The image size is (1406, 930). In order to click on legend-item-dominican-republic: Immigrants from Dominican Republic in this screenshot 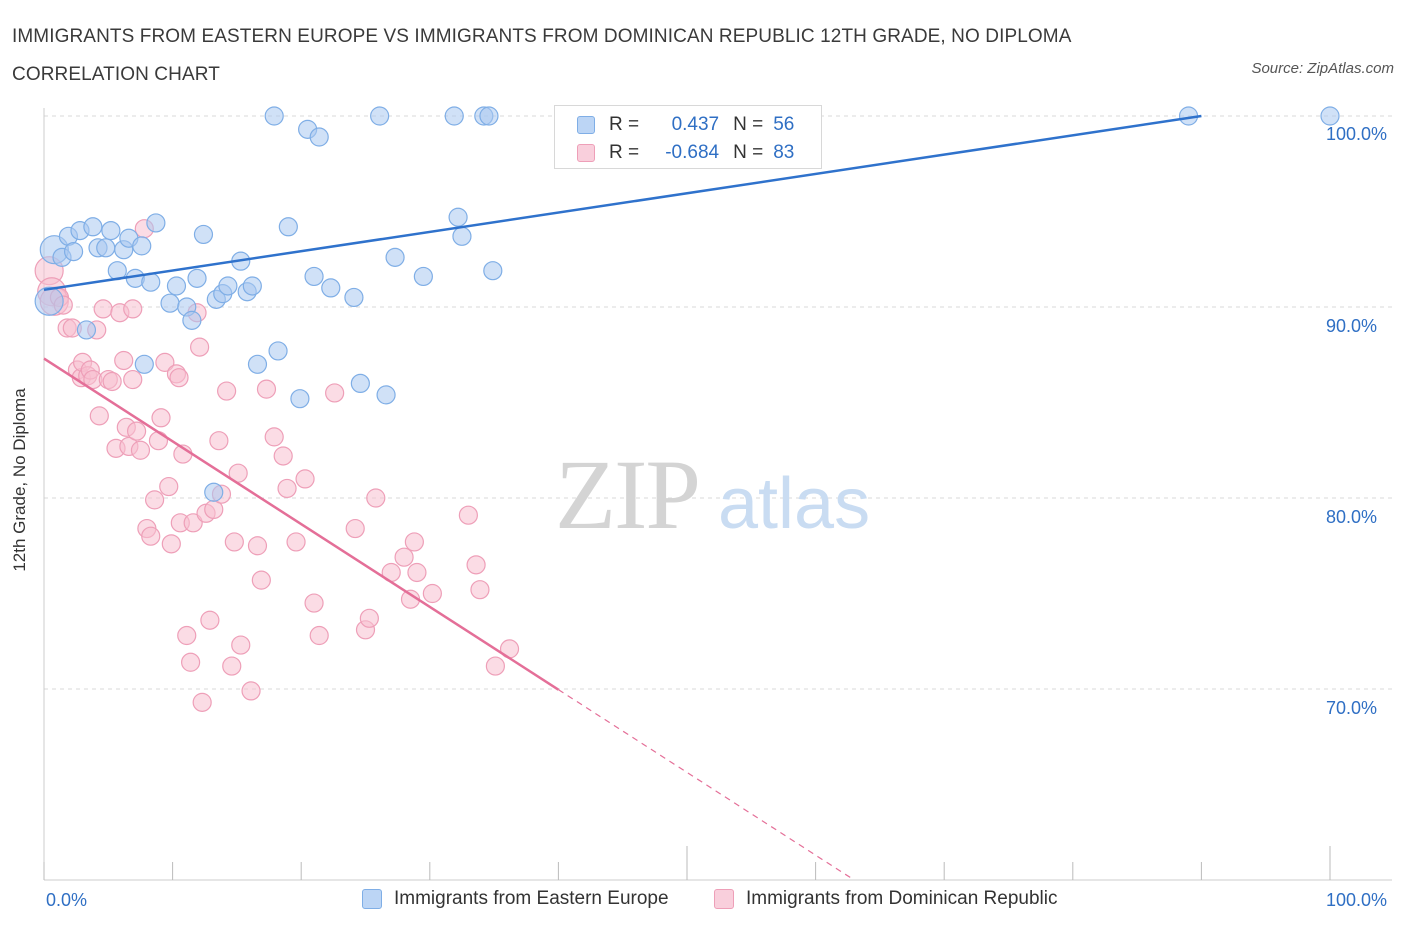, I will do `click(886, 899)`.